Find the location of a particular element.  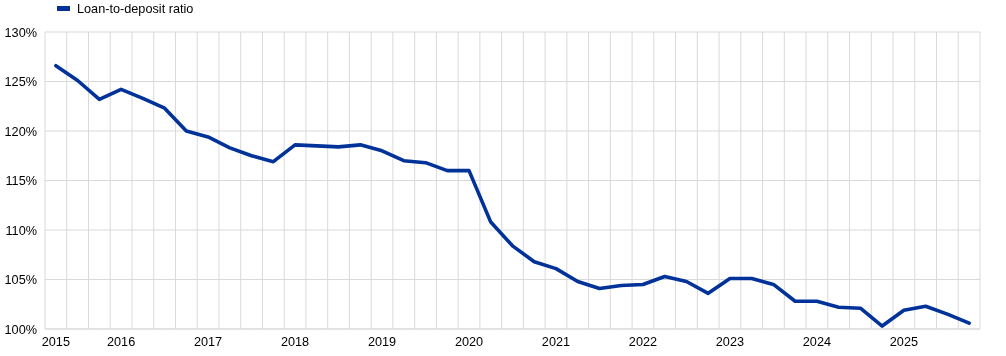

x-tick-label: 2023 is located at coordinates (730, 342).